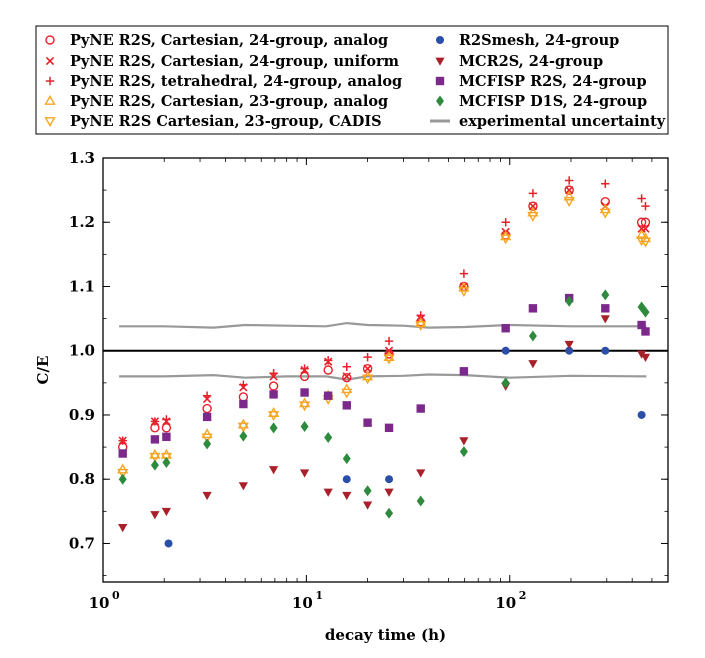  What do you see at coordinates (226, 121) in the screenshot?
I see `legend-label: PyNE R2S Cartesian, 23-group, CADIS` at bounding box center [226, 121].